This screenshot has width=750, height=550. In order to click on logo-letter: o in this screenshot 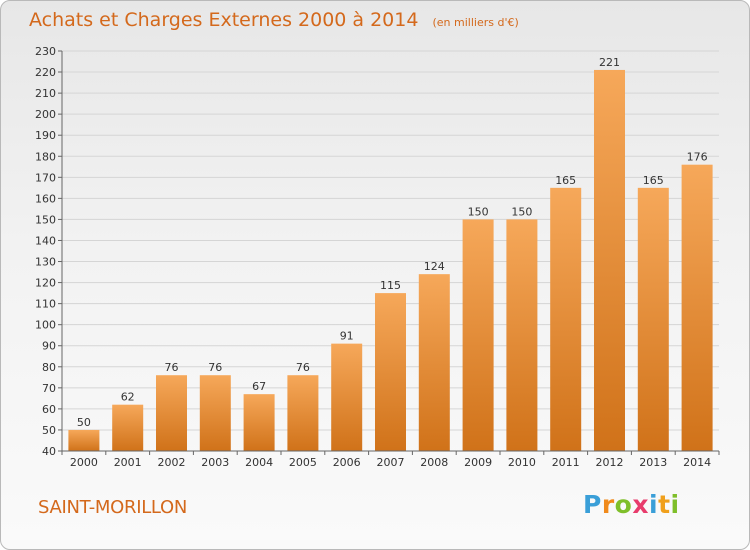, I will do `click(623, 504)`.